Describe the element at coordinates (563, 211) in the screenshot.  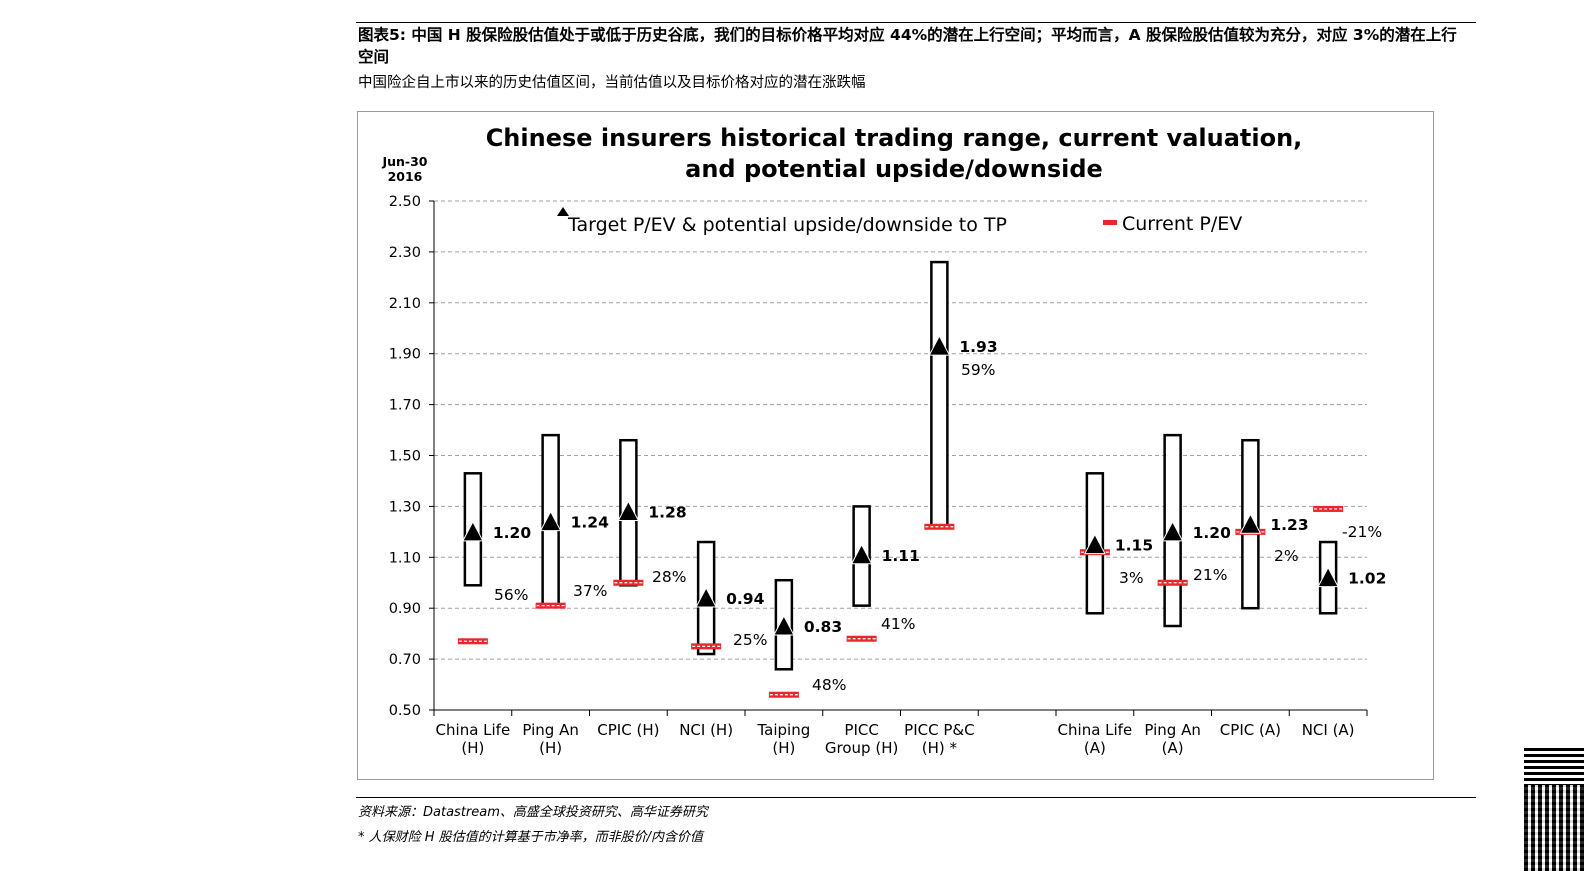
I see `legend-target-marker` at that location.